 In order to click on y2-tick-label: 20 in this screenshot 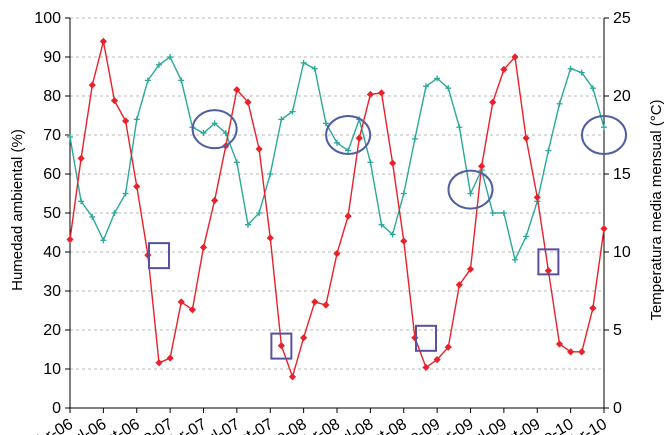, I will do `click(622, 96)`.